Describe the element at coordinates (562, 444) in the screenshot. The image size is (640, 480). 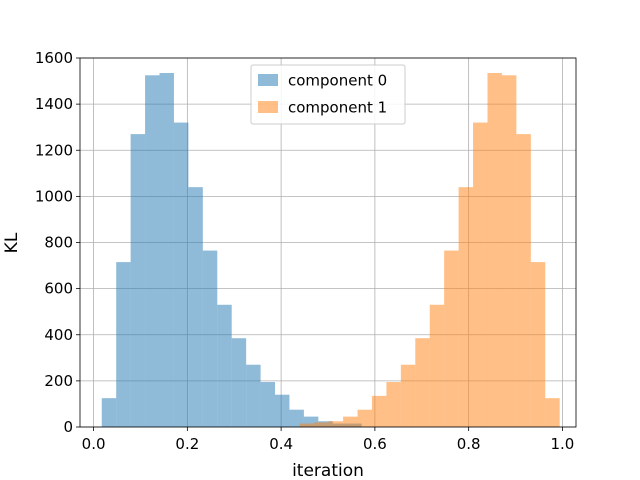
I see `x-tick-label: 1.0` at that location.